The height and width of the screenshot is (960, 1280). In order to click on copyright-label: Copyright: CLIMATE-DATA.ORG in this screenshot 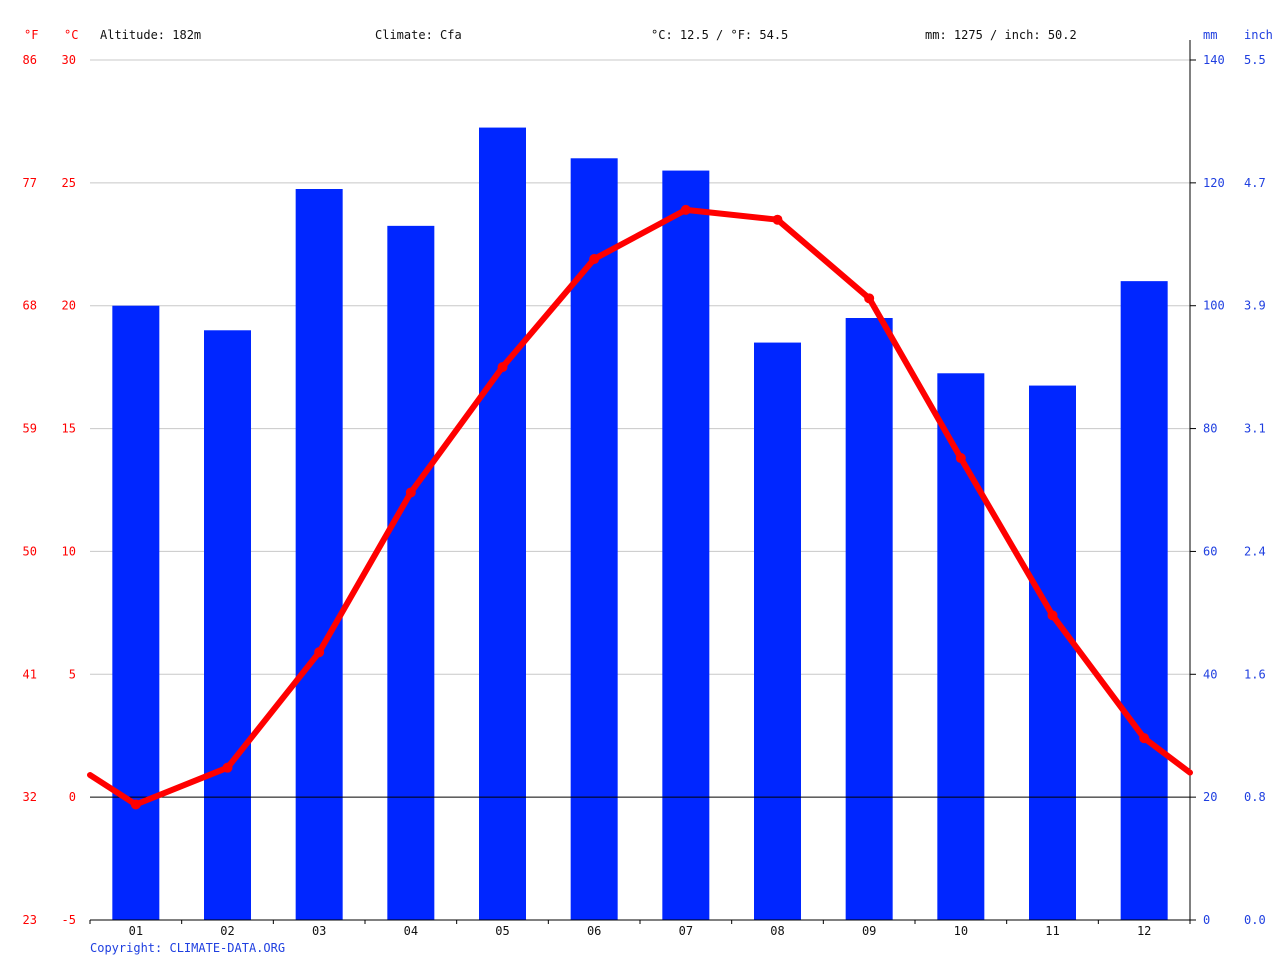, I will do `click(188, 948)`.